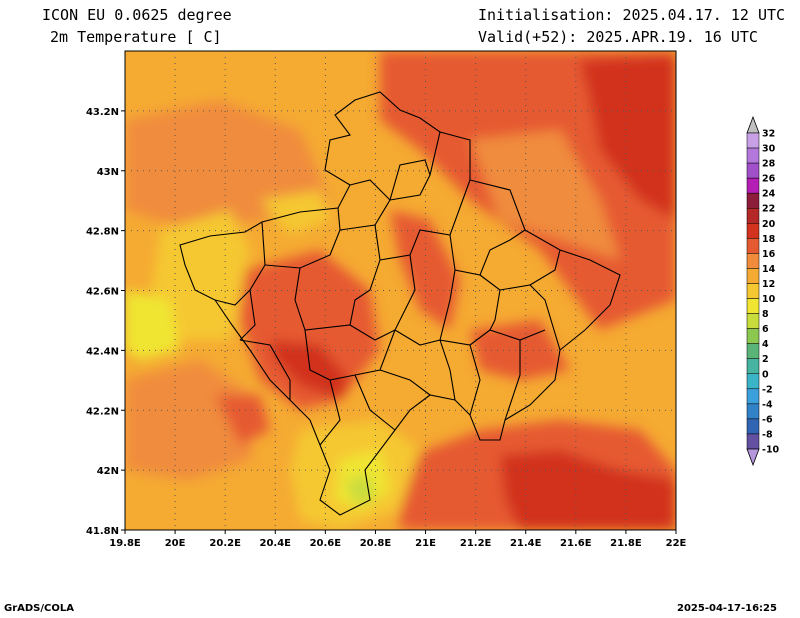 Image resolution: width=800 pixels, height=618 pixels. I want to click on initialisation-time: Initialisation: 2025.04.17. 12 UTC, so click(632, 15).